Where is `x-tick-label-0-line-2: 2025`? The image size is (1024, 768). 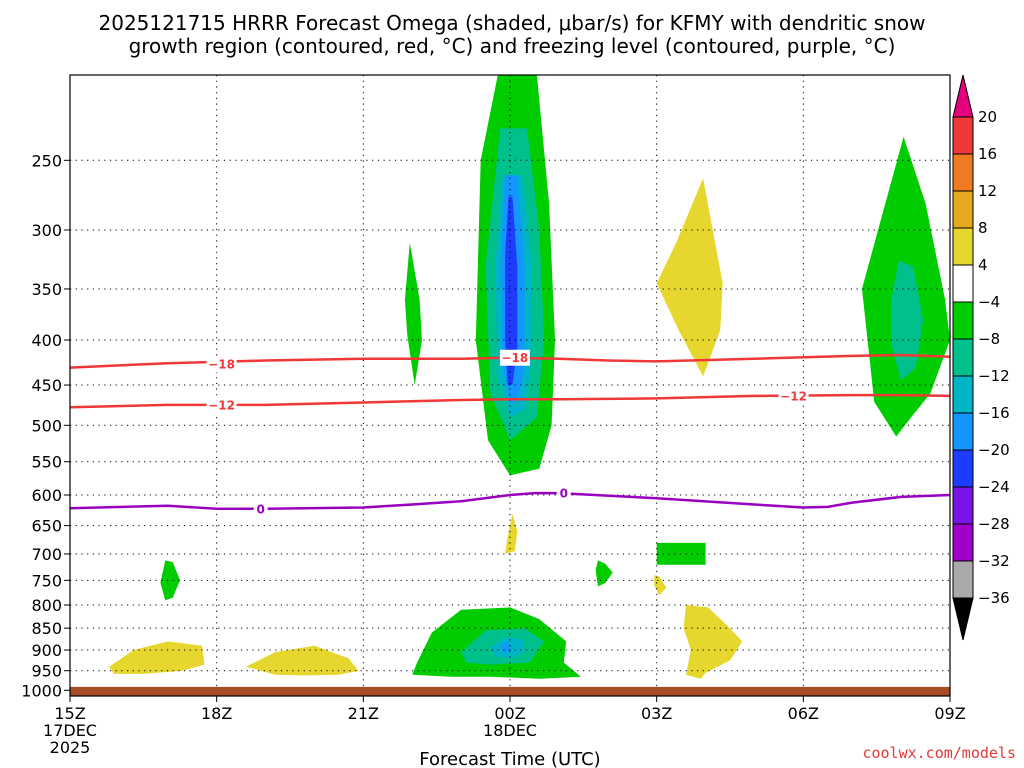 x-tick-label-0-line-2: 2025 is located at coordinates (70, 747).